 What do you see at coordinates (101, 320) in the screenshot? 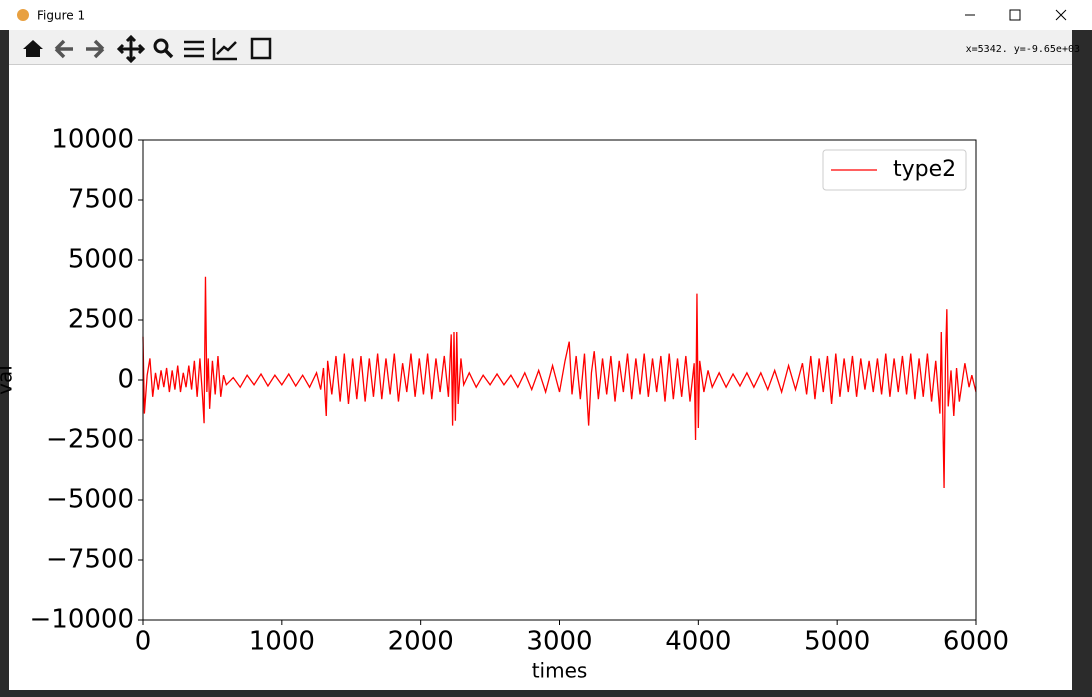
I see `y-tick-label: 2500` at bounding box center [101, 320].